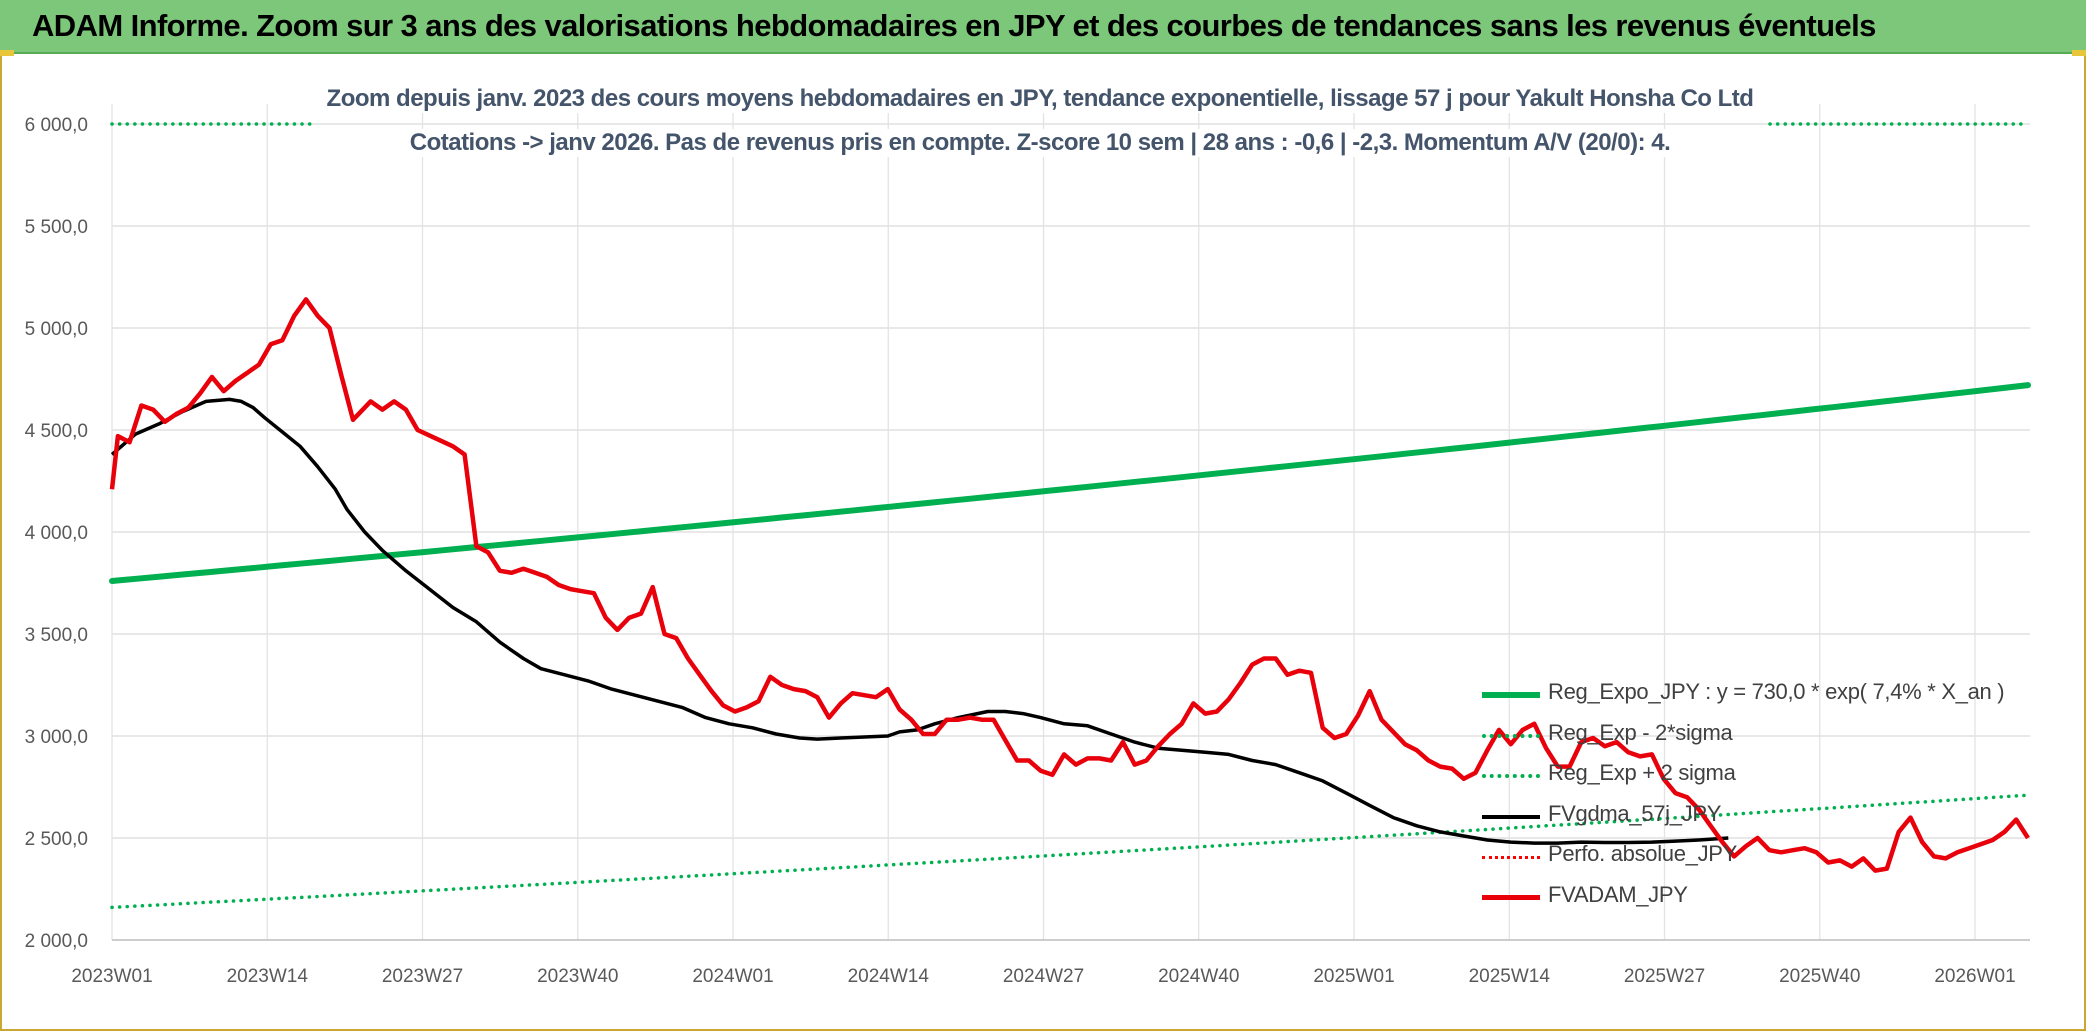  Describe the element at coordinates (1640, 732) in the screenshot. I see `legend-label: Reg_Exp - 2*sigma` at that location.